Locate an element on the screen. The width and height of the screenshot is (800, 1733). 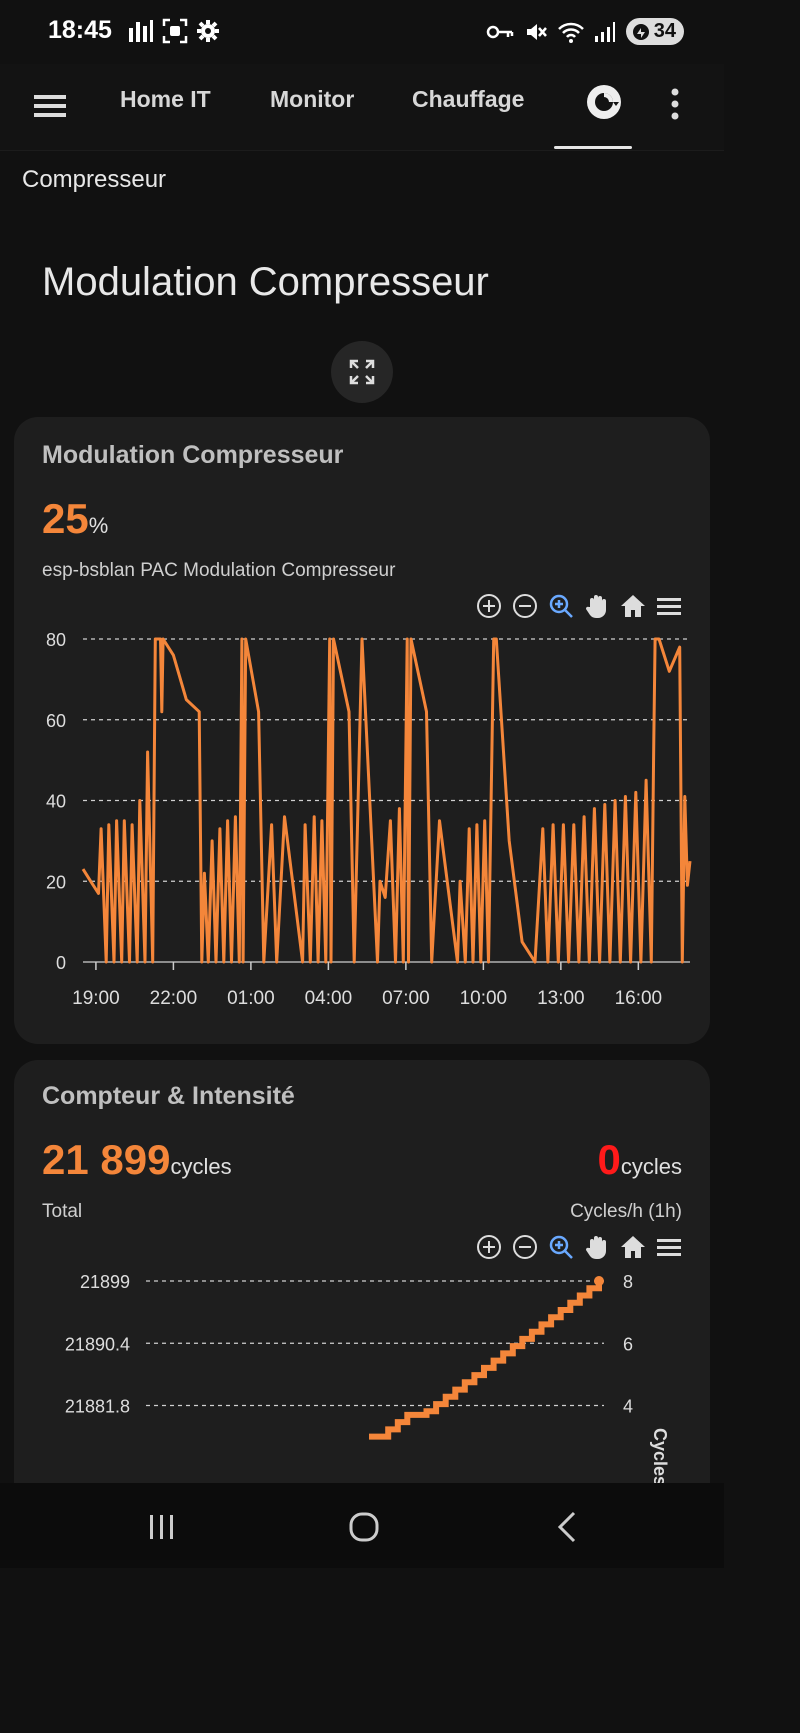
total-cycles: 21 899cycles is located at coordinates (137, 1160).